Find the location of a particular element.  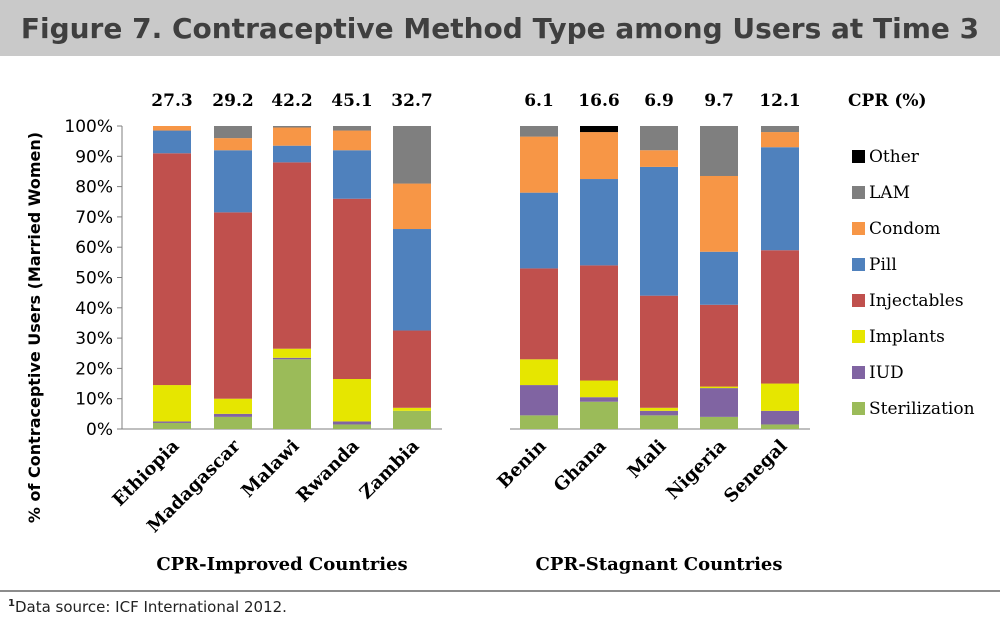

group-label-cpr-improved-countries: CPR-Improved Countries is located at coordinates (281, 564).